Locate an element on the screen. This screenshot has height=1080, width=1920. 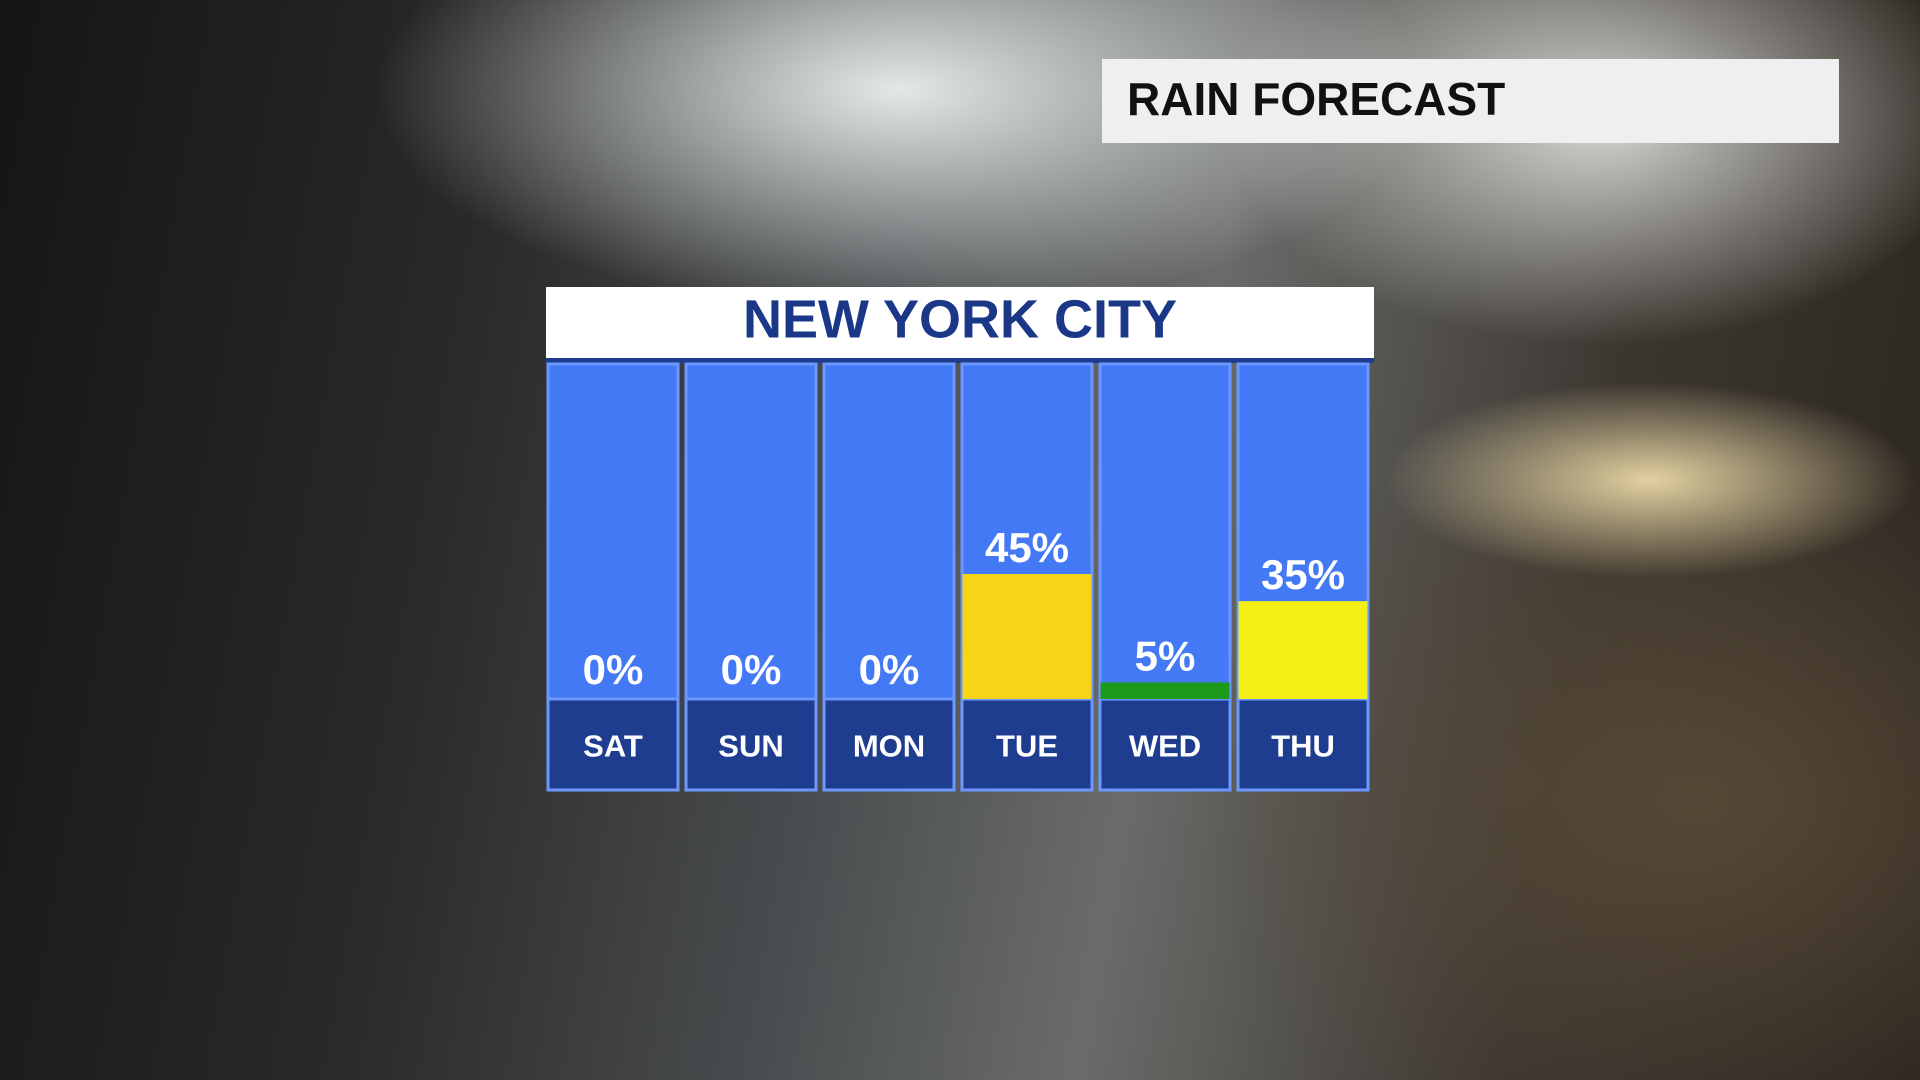
x-tick-label: SUN is located at coordinates (750, 746).